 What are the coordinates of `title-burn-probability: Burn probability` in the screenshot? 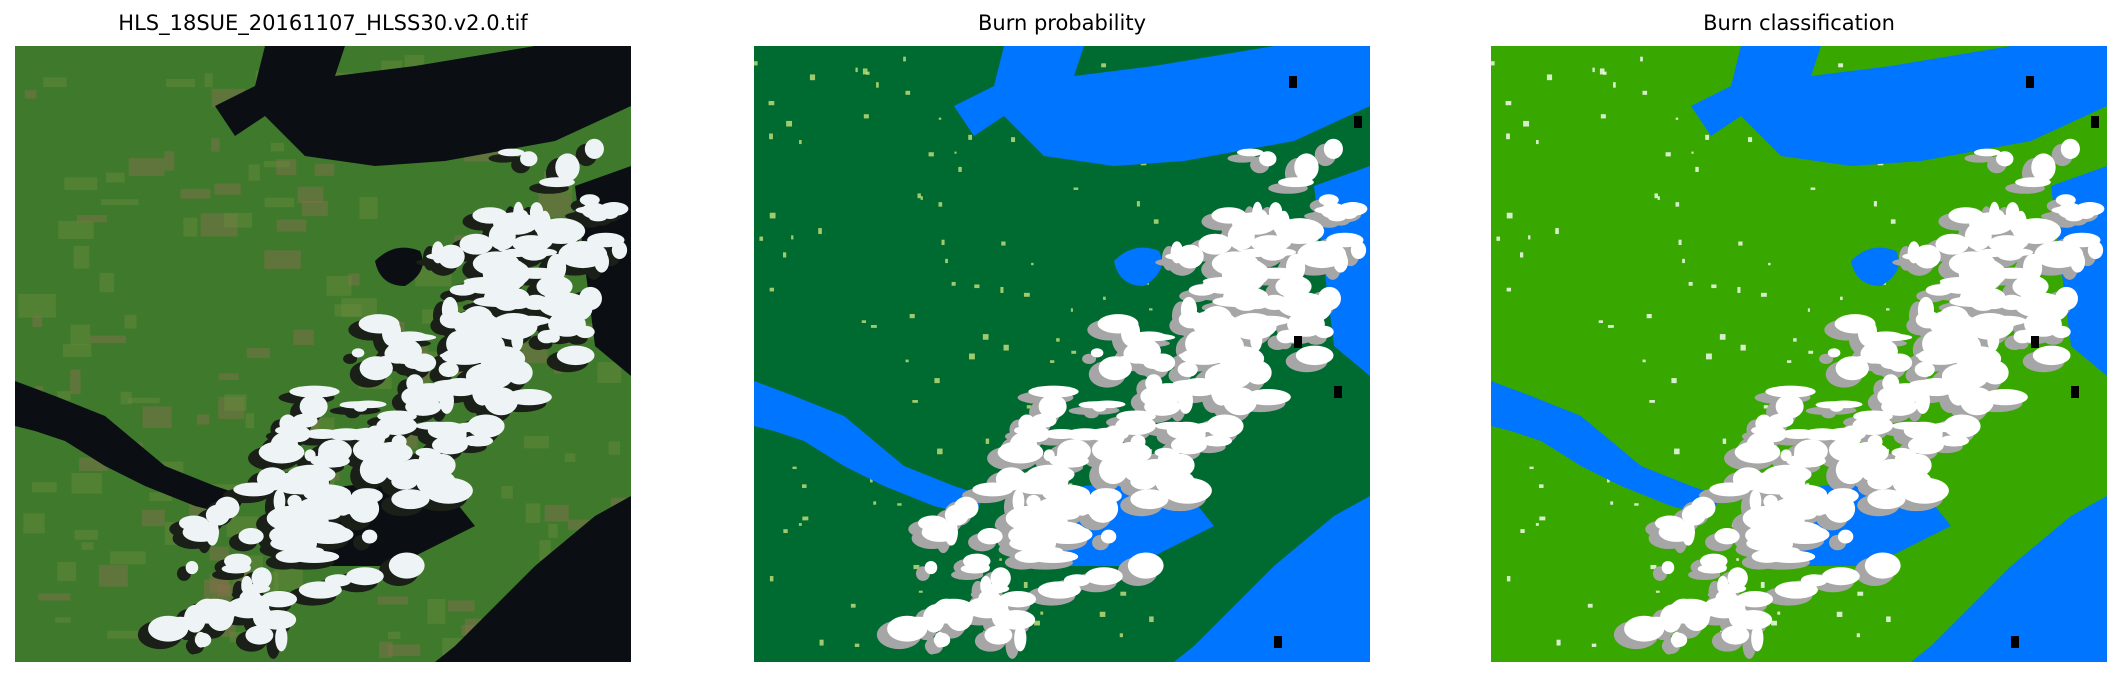 It's located at (1061, 23).